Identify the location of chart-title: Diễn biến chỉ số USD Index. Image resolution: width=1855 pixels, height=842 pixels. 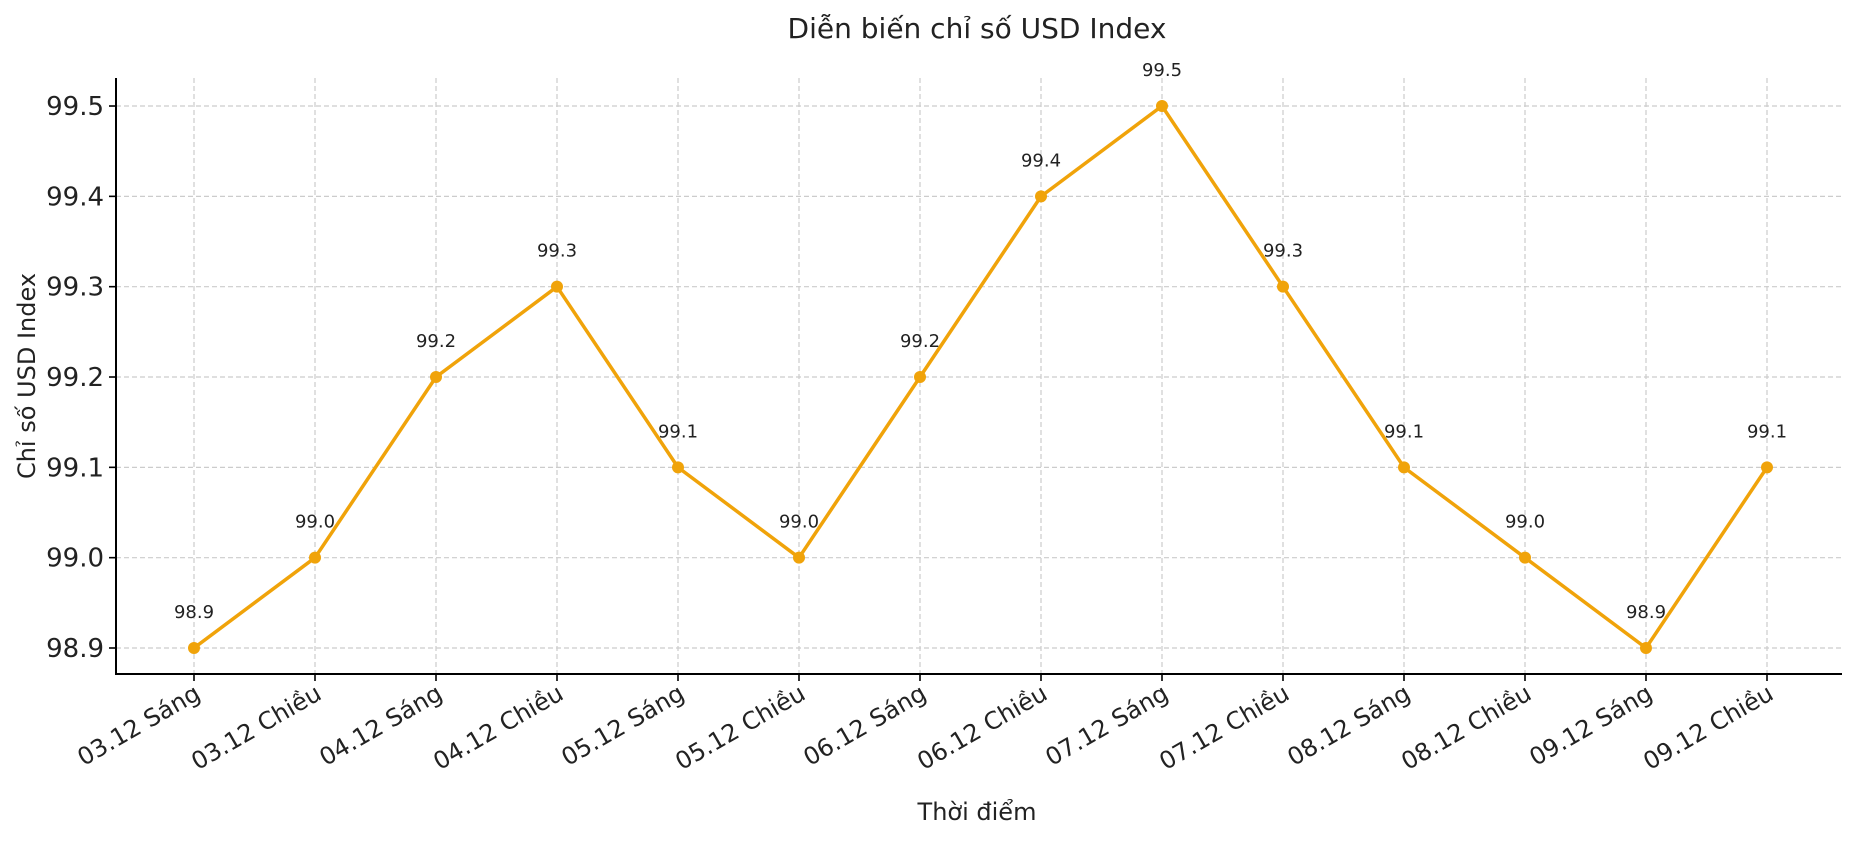
(977, 28).